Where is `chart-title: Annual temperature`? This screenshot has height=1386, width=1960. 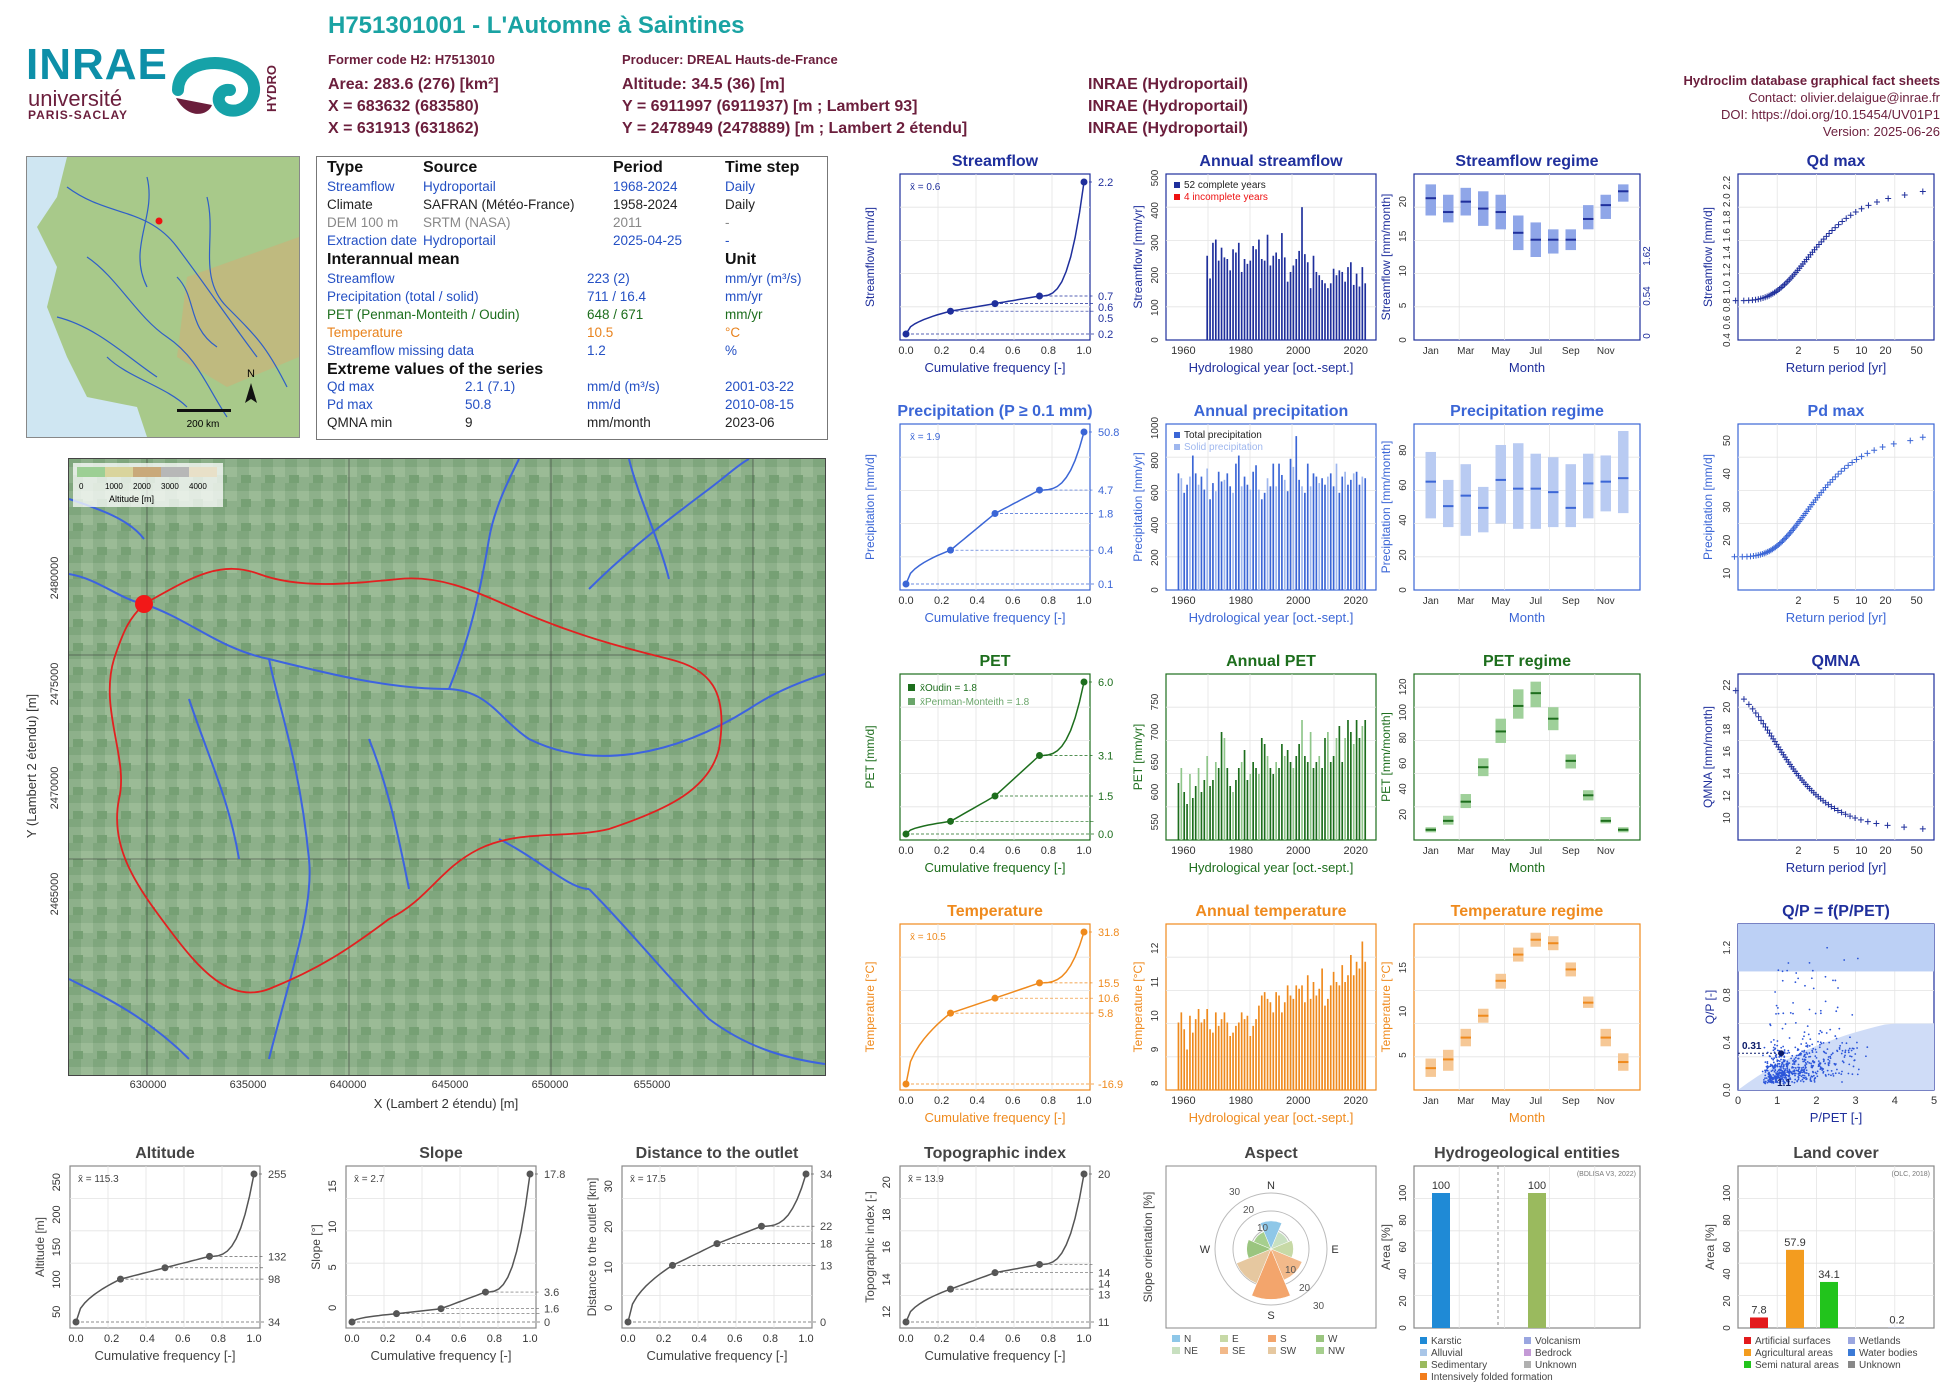
chart-title: Annual temperature is located at coordinates (1270, 911).